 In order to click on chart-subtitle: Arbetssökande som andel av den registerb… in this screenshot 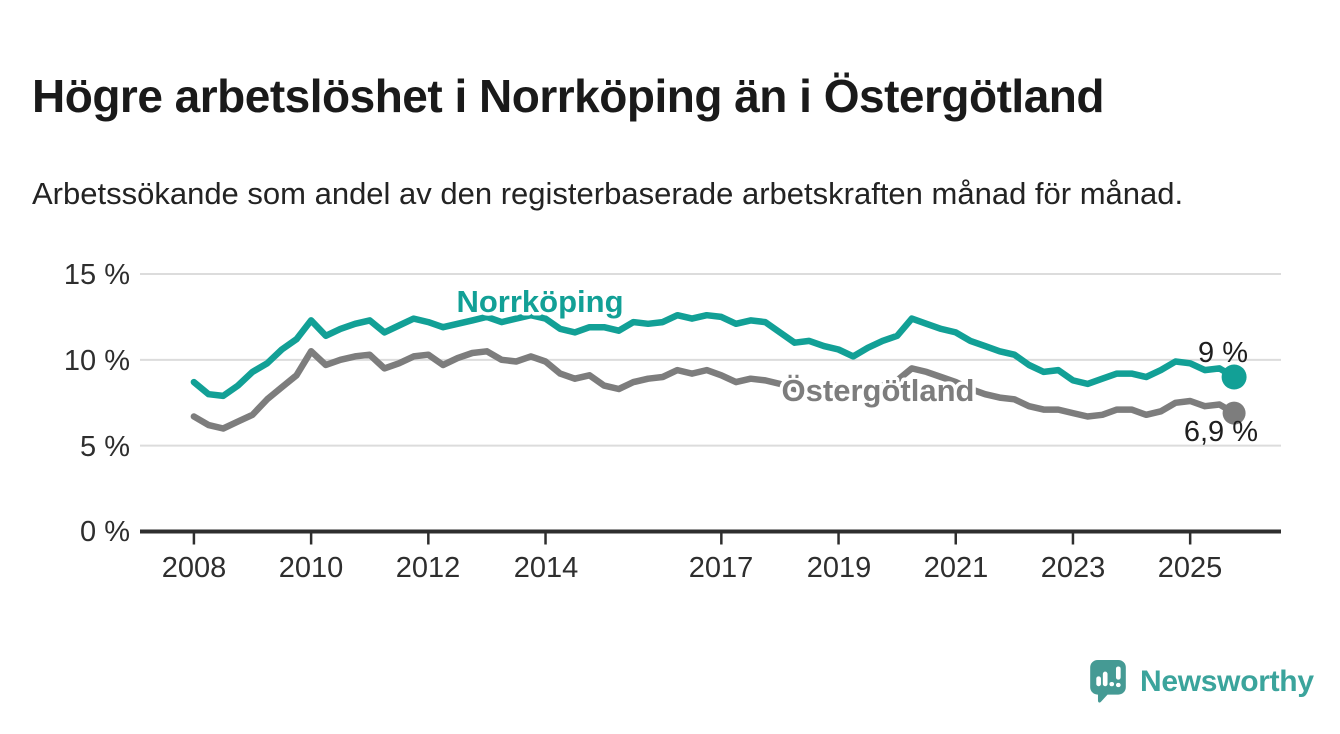, I will do `click(608, 193)`.